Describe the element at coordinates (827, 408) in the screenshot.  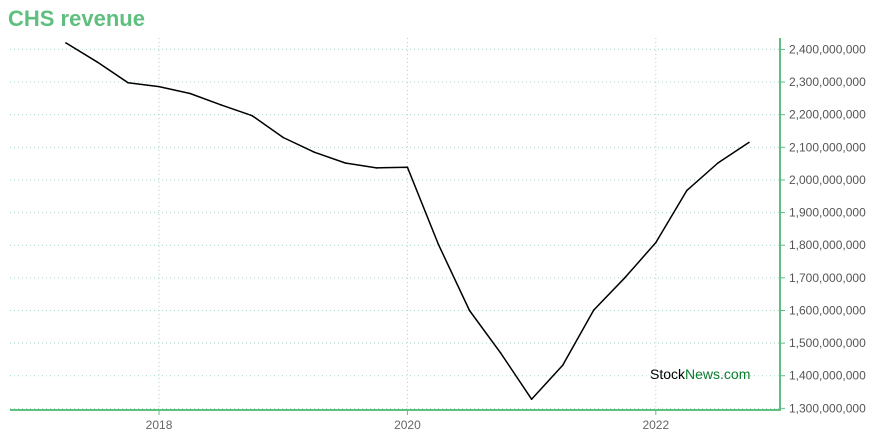
I see `y-tick-label: 1,300,000,000` at that location.